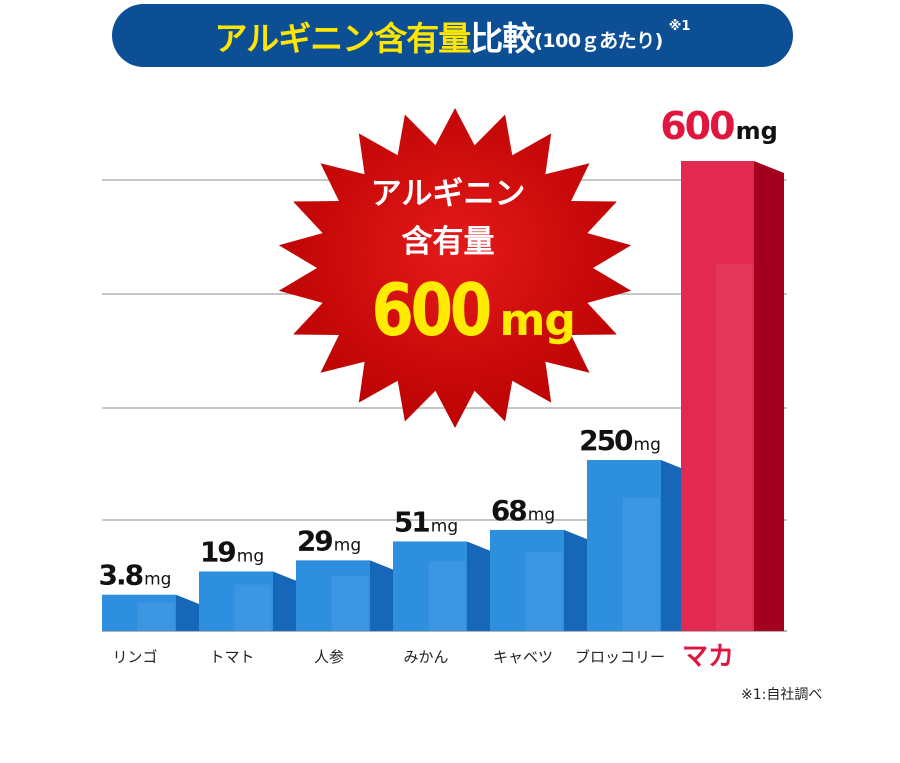 This screenshot has width=900, height=763. Describe the element at coordinates (425, 657) in the screenshot. I see `category-label: みかん` at that location.